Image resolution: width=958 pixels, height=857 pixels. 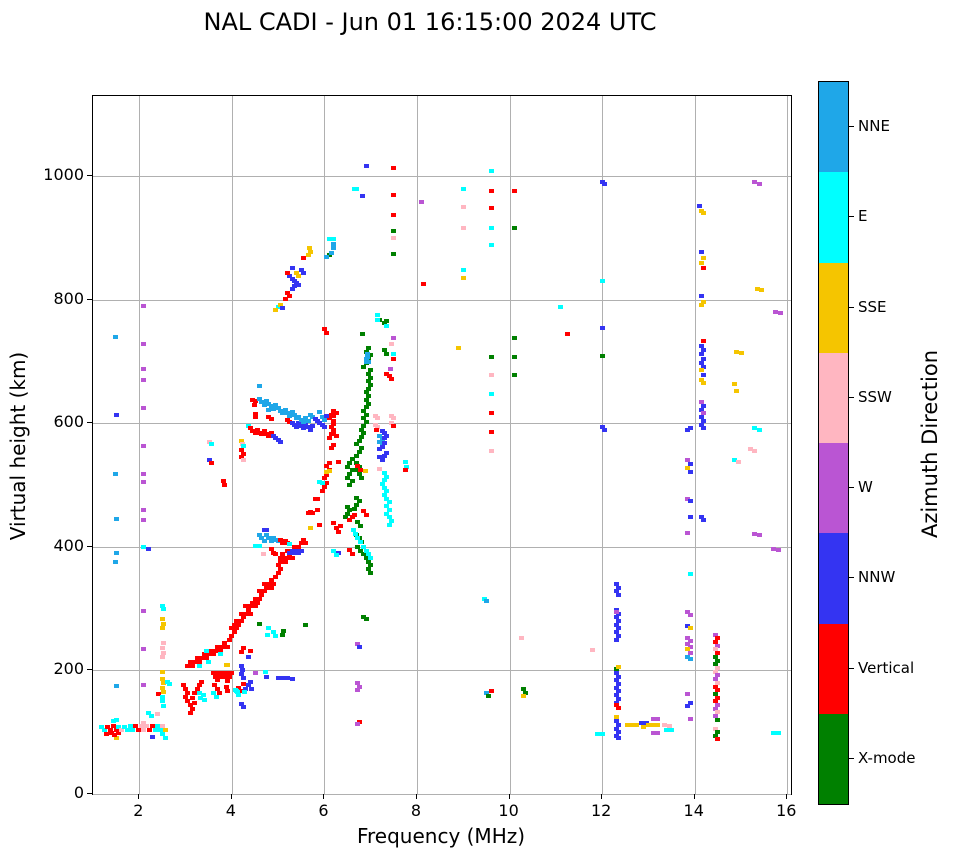 I want to click on colorbar-label-w: W, so click(x=865, y=487).